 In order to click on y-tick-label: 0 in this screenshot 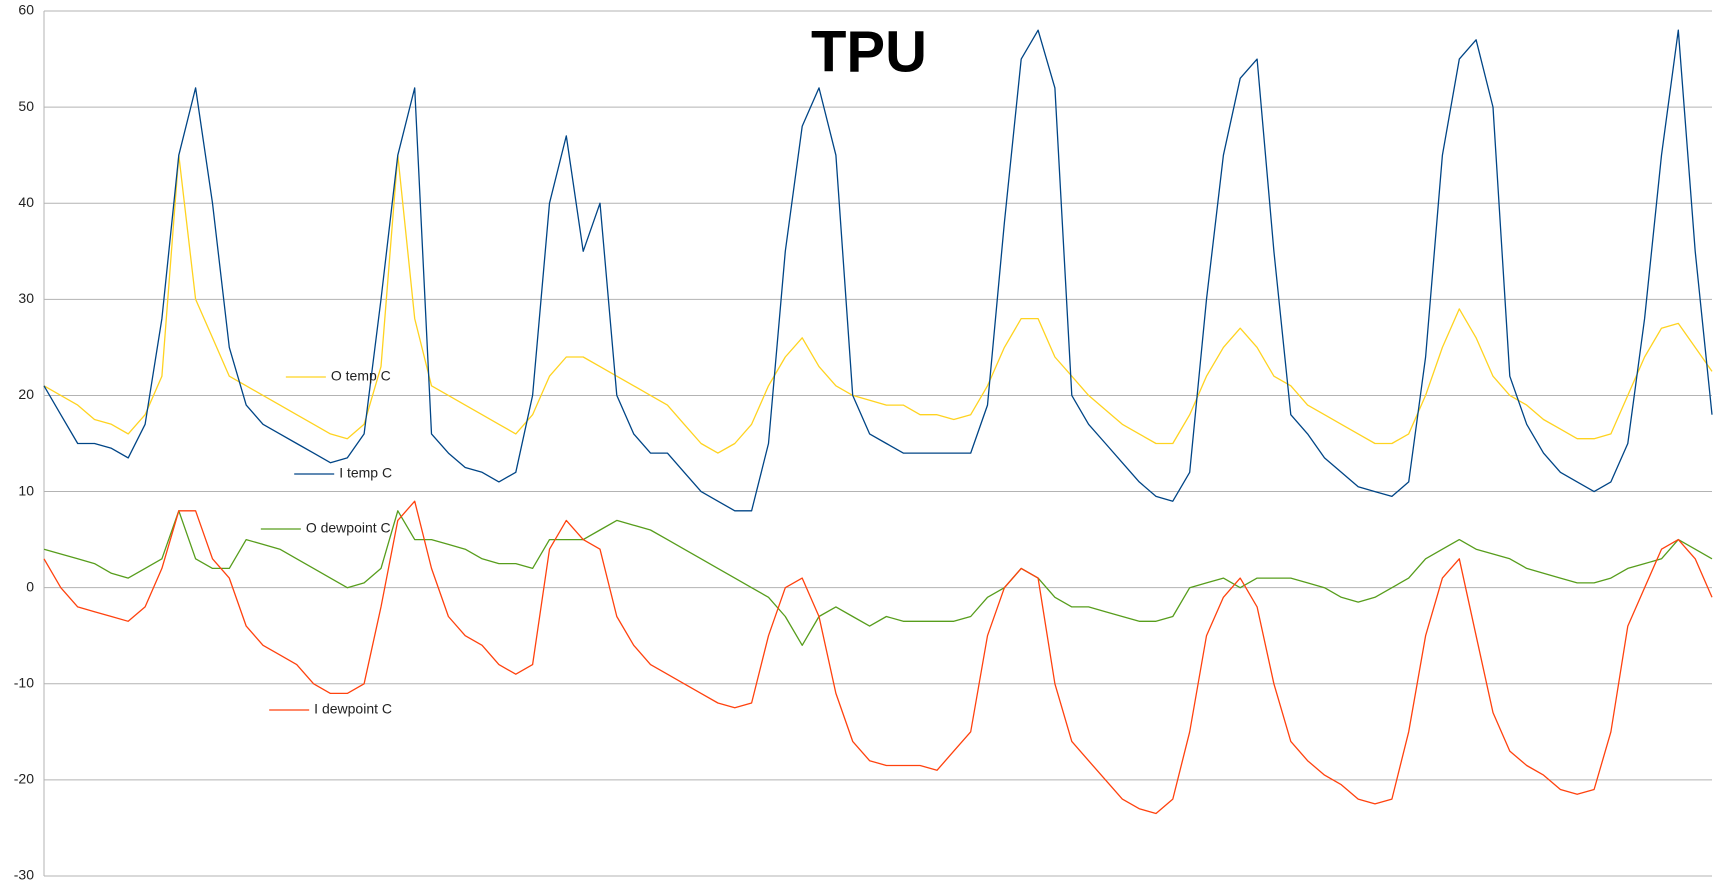, I will do `click(30, 586)`.